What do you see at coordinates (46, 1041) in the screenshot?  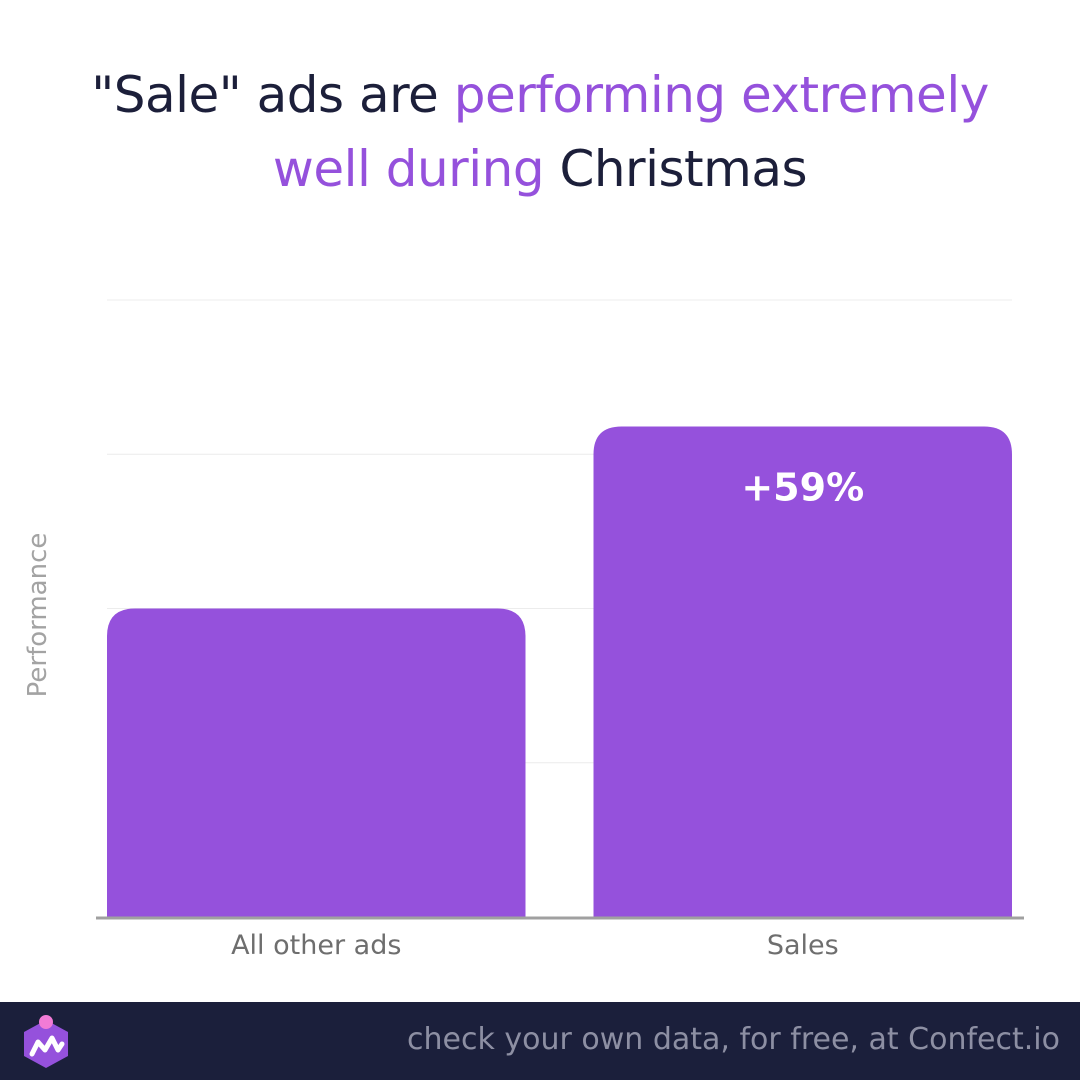 I see `confect-logo-icon` at bounding box center [46, 1041].